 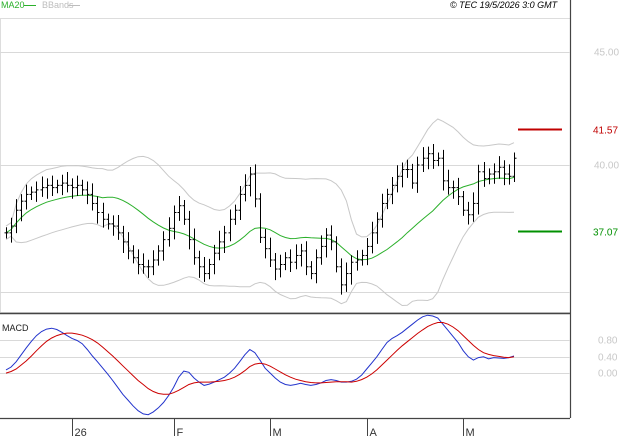 I want to click on copyright-notice: © TEC 19/5/2026 3:0 GMT, so click(x=504, y=5).